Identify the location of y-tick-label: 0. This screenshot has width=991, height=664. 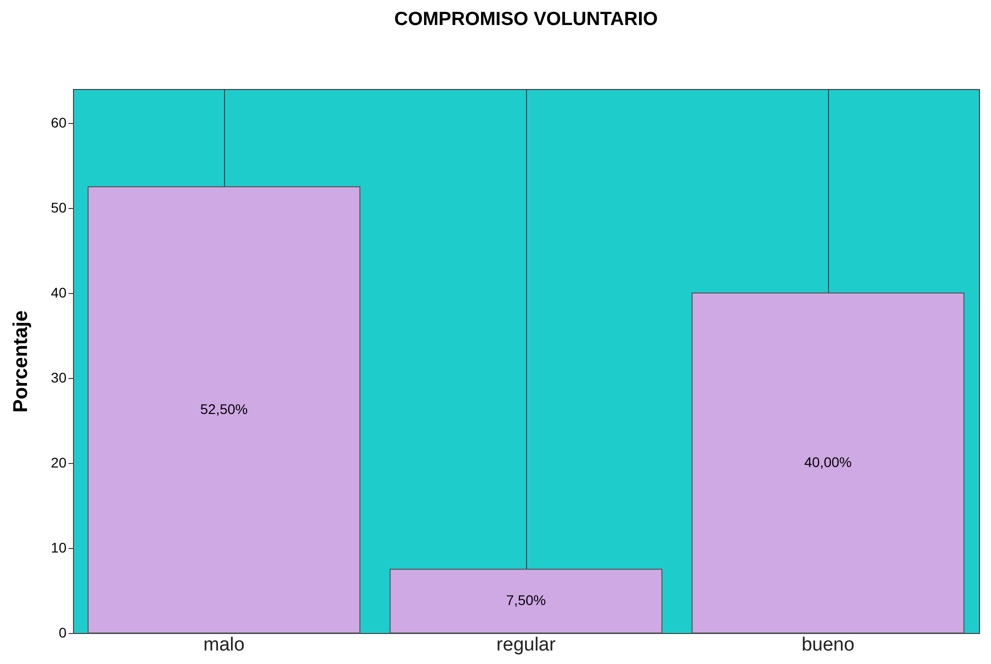
(62, 632).